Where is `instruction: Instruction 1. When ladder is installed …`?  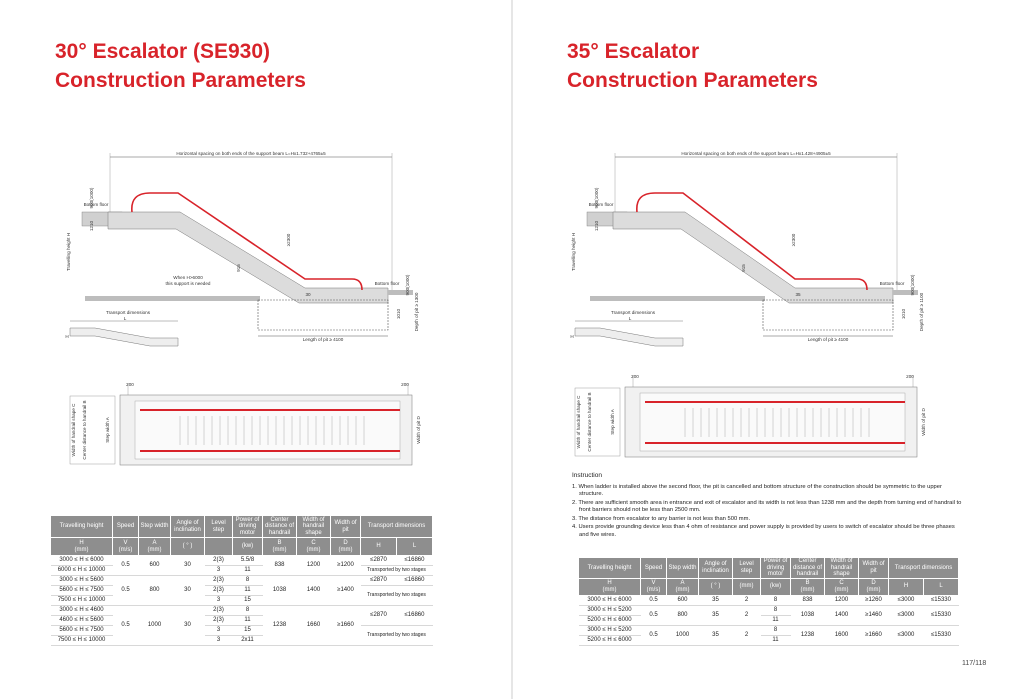
instruction: Instruction 1. When ladder is installed … is located at coordinates (767, 506).